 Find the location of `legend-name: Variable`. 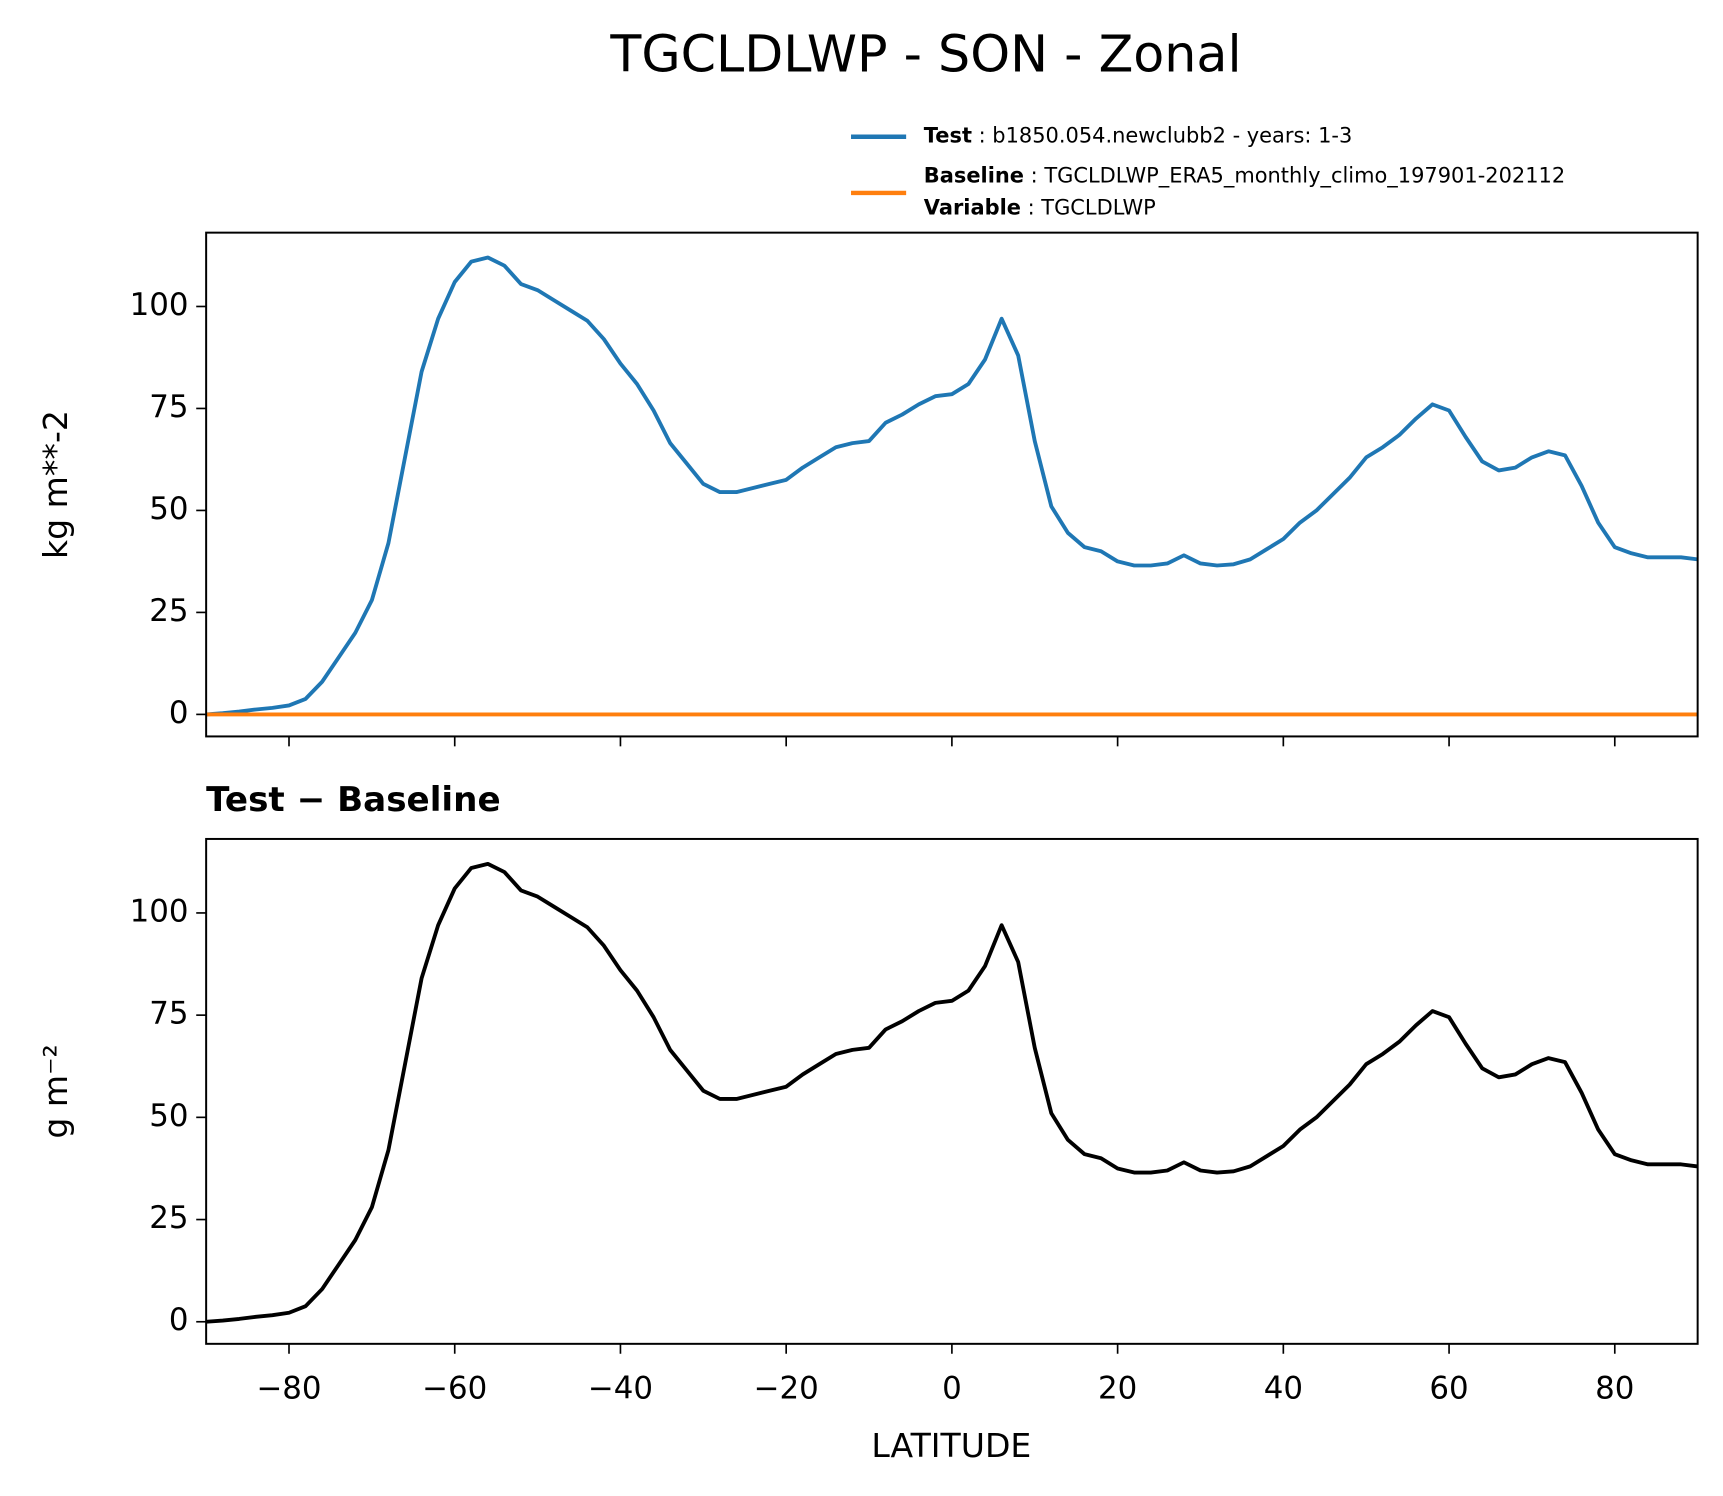

legend-name: Variable is located at coordinates (972, 207).